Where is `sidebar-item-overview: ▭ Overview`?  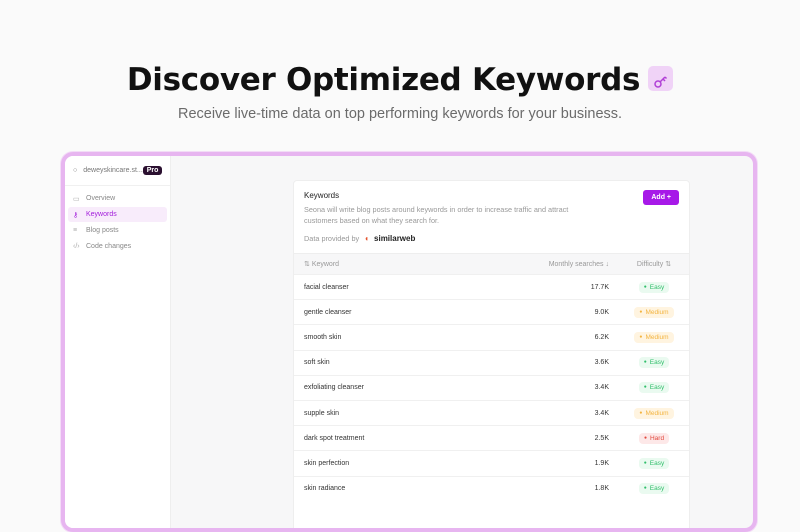
sidebar-item-overview: ▭ Overview is located at coordinates (94, 199).